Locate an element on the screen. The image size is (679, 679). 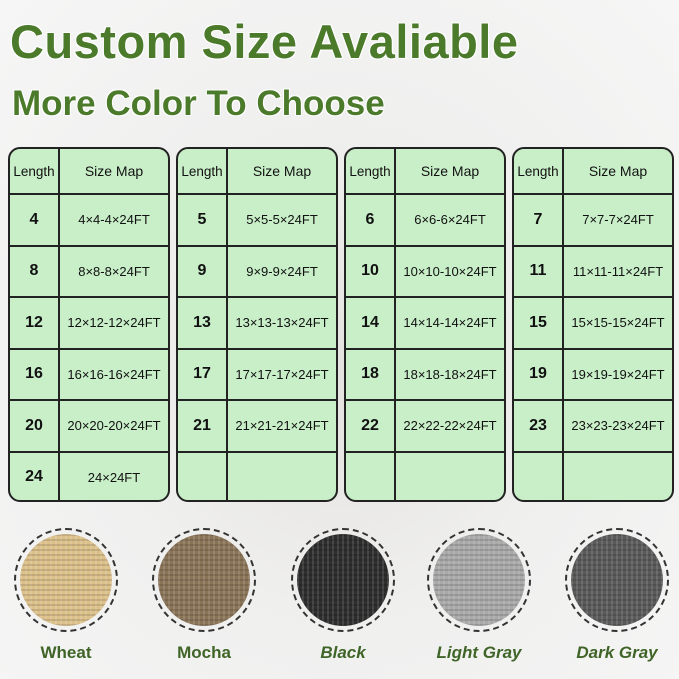
size-map-cell: 6×6-6×24FT is located at coordinates (450, 220).